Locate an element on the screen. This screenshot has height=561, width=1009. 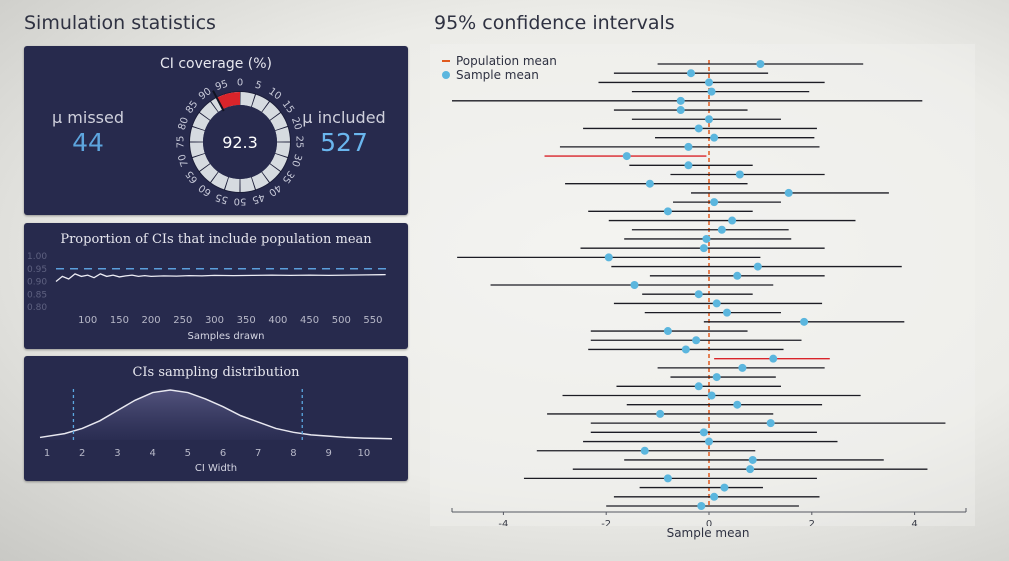
gauge-tick-label: 55 is located at coordinates (222, 198).